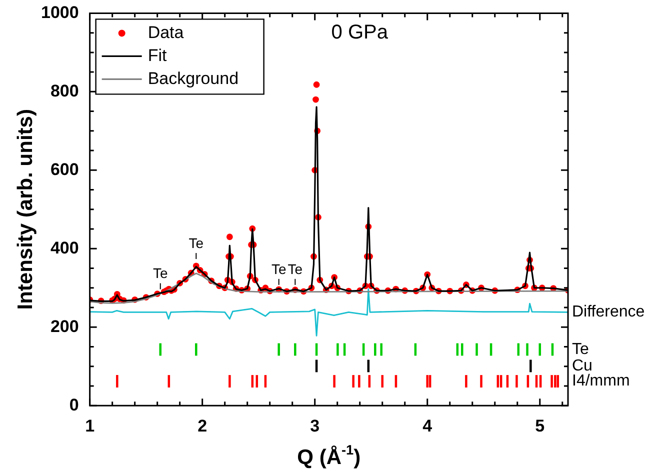  I want to click on y-tick-label: 400, so click(64, 248).